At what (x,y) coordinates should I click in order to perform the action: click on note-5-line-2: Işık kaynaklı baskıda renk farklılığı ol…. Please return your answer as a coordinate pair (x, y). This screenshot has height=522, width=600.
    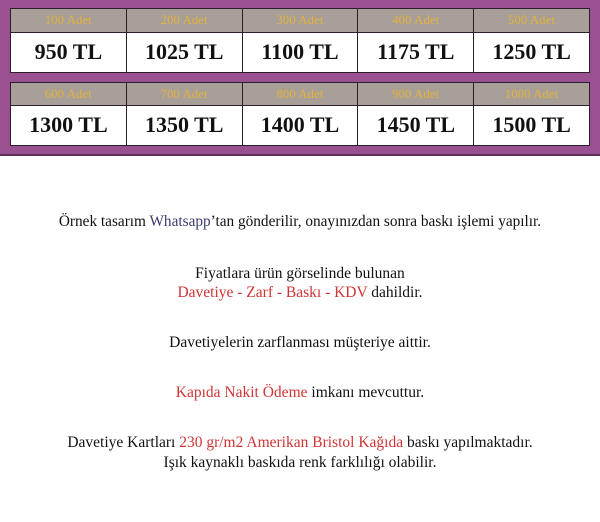
    Looking at the image, I should click on (300, 462).